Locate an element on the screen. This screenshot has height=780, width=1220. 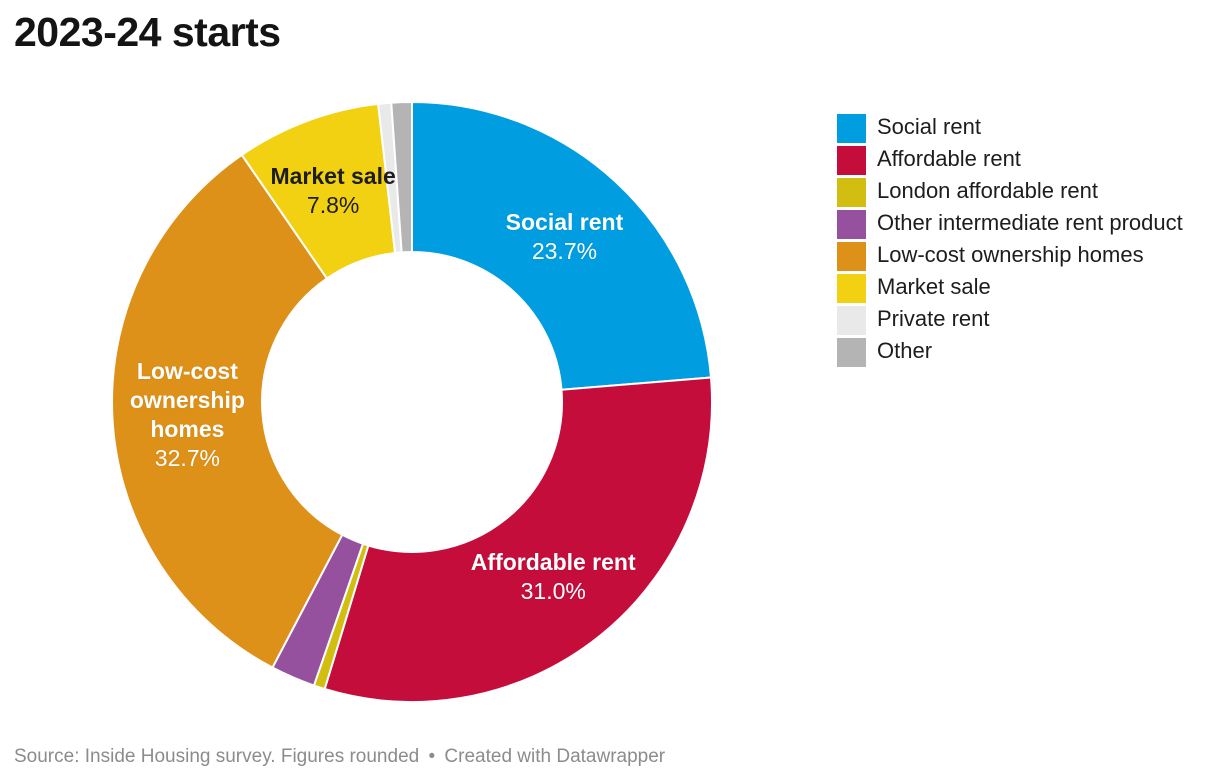
legend-swatch-affordable-rent is located at coordinates (851, 160).